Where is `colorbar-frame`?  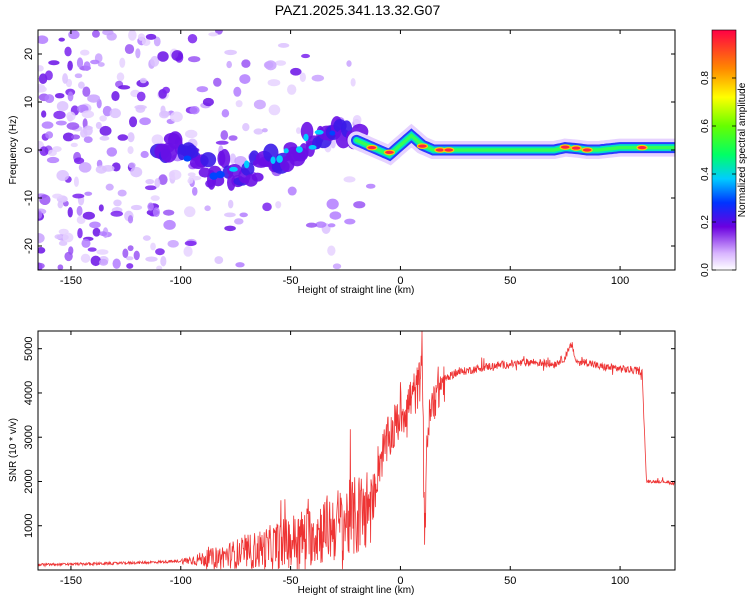
colorbar-frame is located at coordinates (724, 150).